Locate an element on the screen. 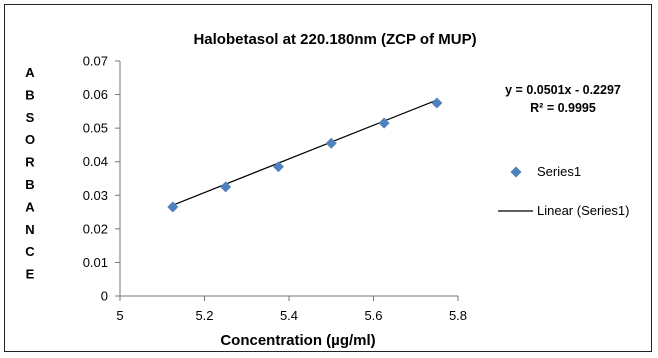 This screenshot has height=358, width=658. trendline is located at coordinates (305, 152).